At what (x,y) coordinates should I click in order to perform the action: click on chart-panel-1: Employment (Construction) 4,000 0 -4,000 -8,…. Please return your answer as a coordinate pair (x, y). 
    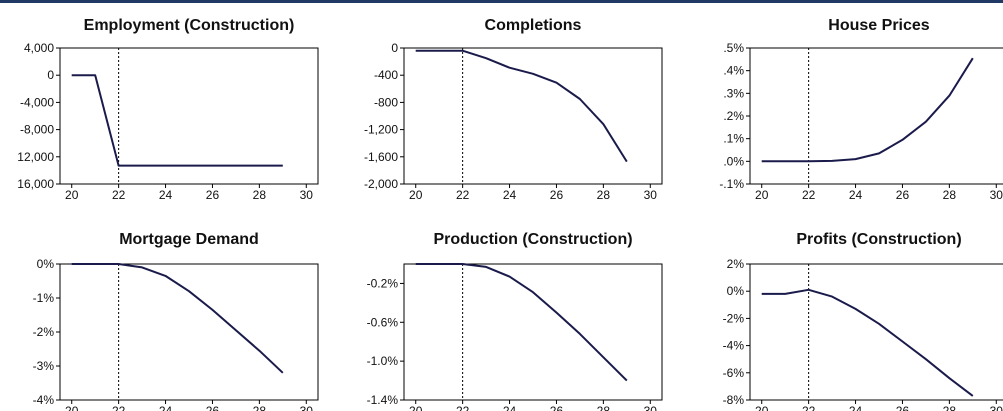
    Looking at the image, I should click on (168, 109).